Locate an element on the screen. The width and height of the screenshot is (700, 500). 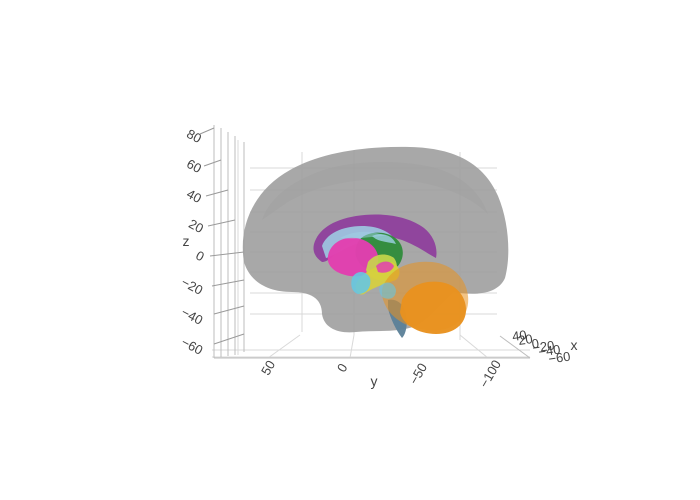
cerebellum-mesh is located at coordinates (433, 307).